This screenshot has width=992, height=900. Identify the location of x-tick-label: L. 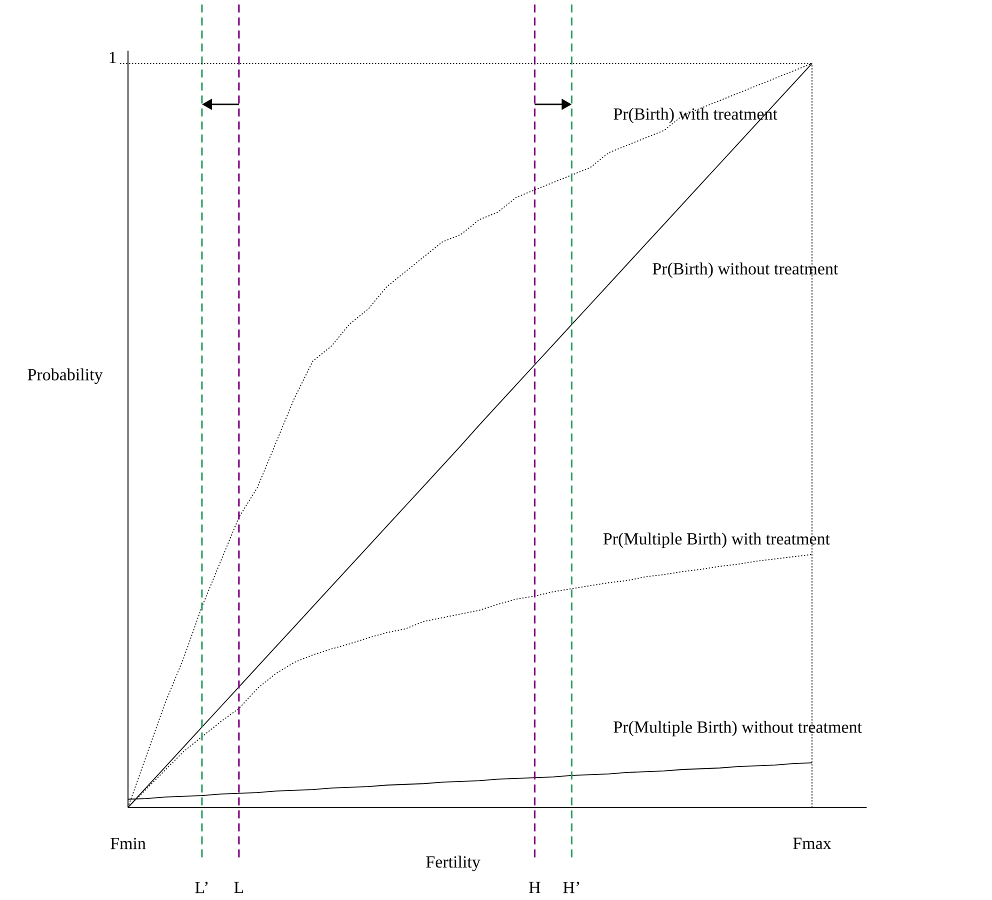
(239, 887).